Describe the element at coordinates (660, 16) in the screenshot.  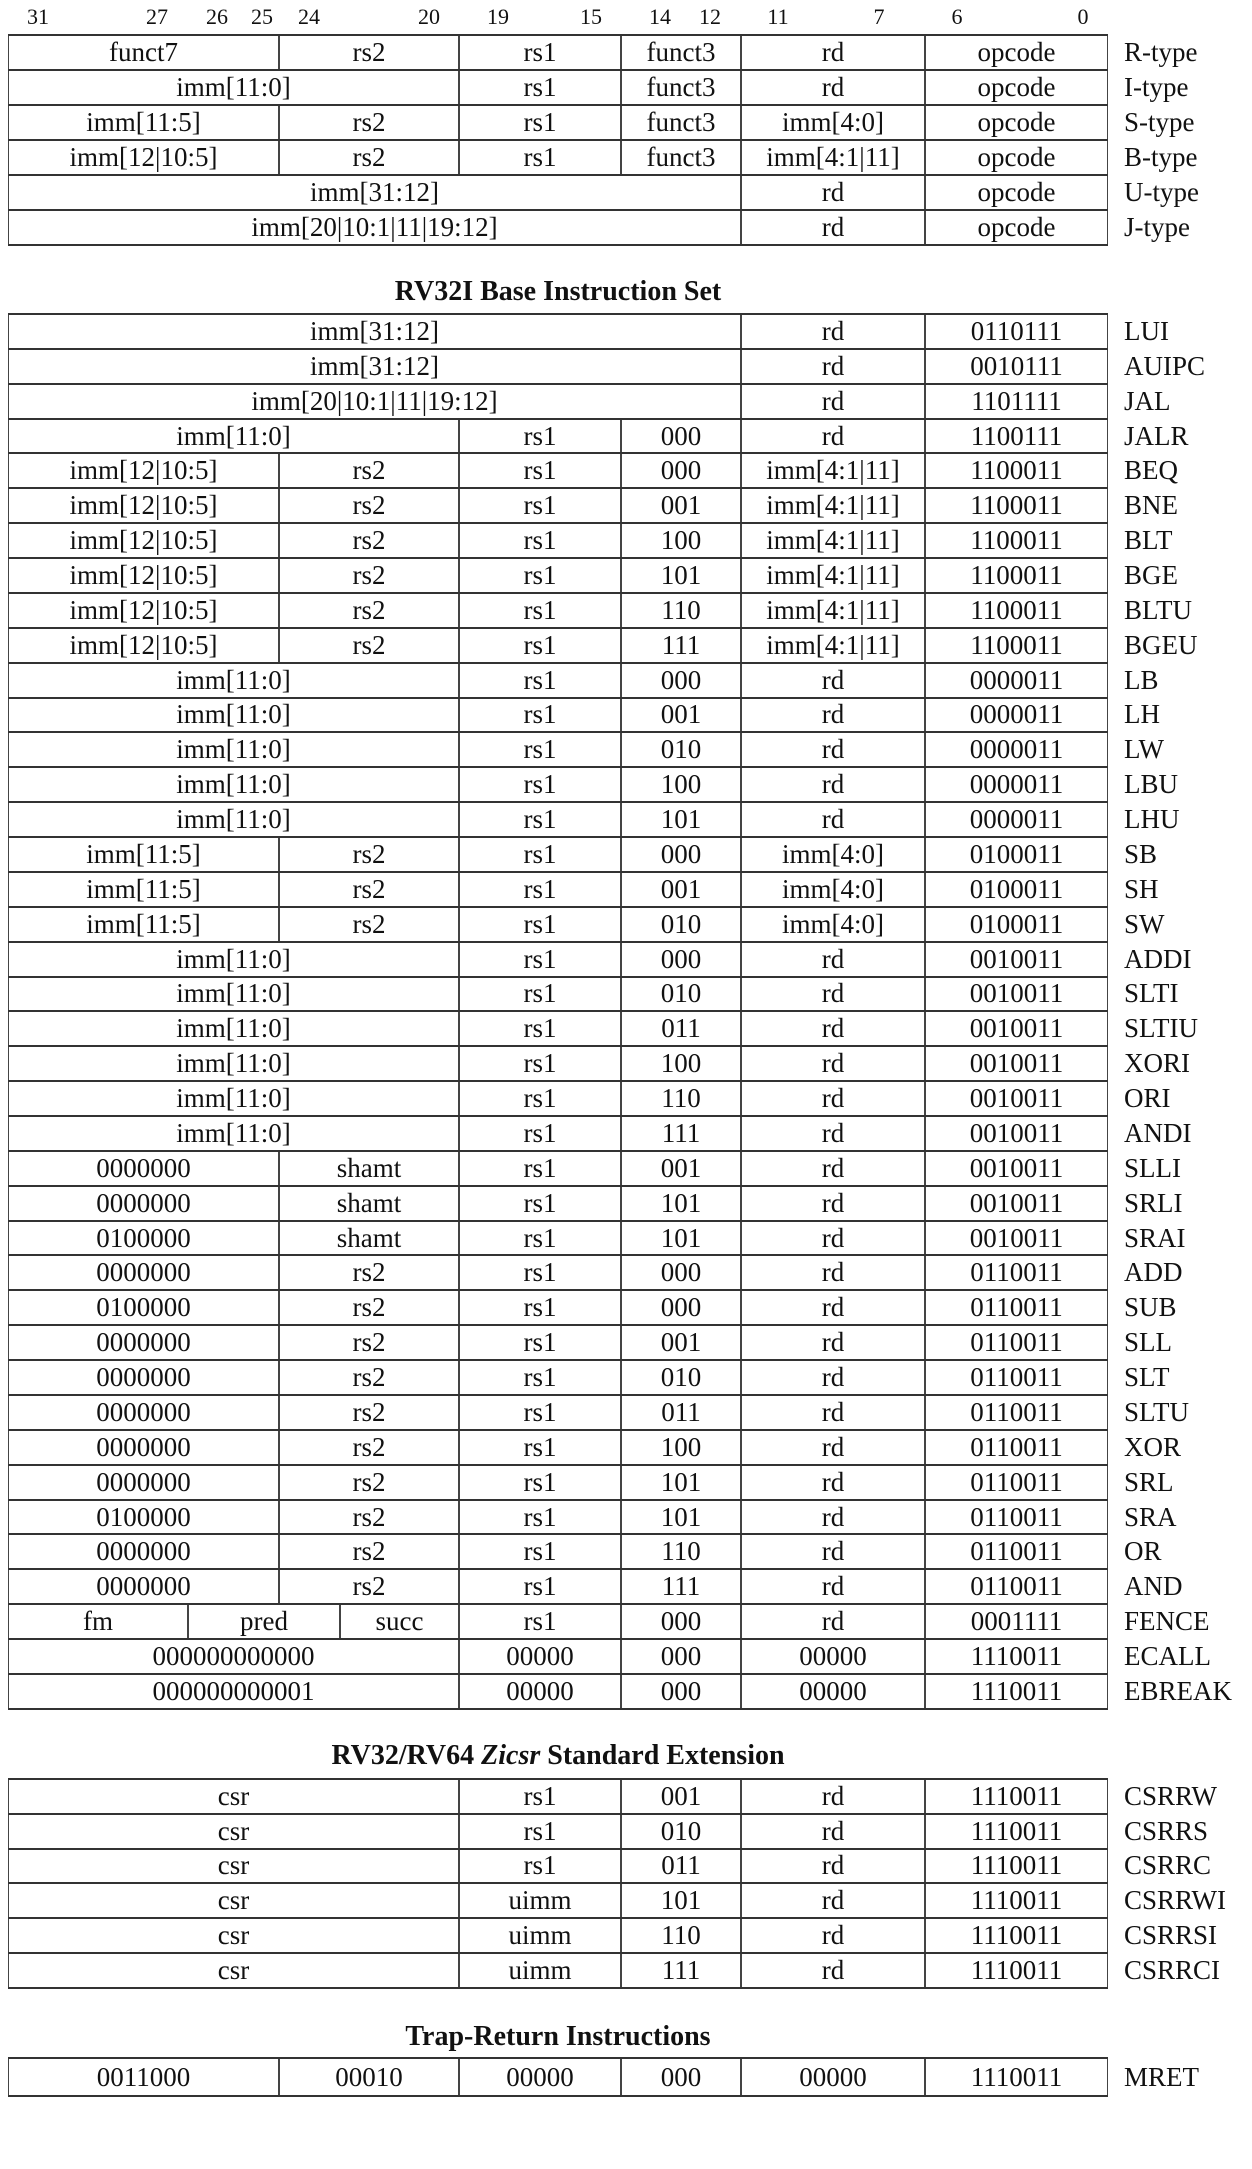
I see `bit-number: 14` at that location.